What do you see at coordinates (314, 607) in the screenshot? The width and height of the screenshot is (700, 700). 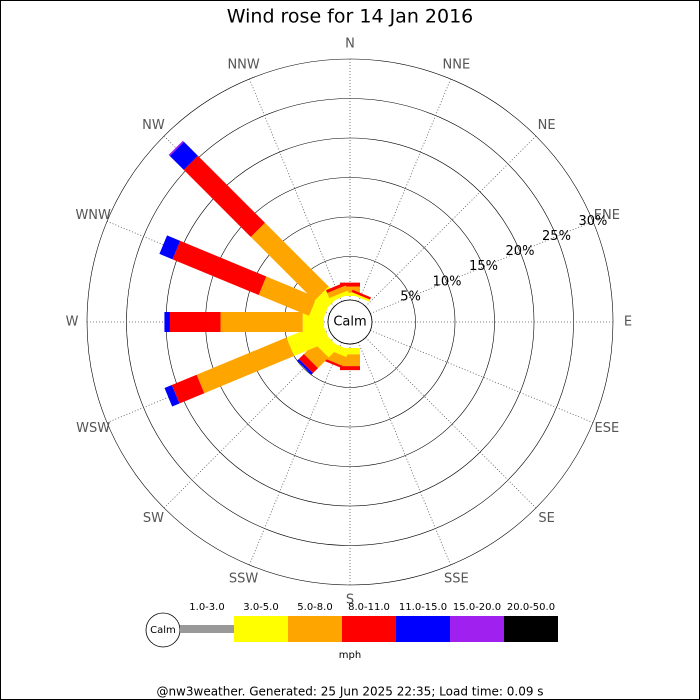 I see `legend-label: 5.0-8.0` at bounding box center [314, 607].